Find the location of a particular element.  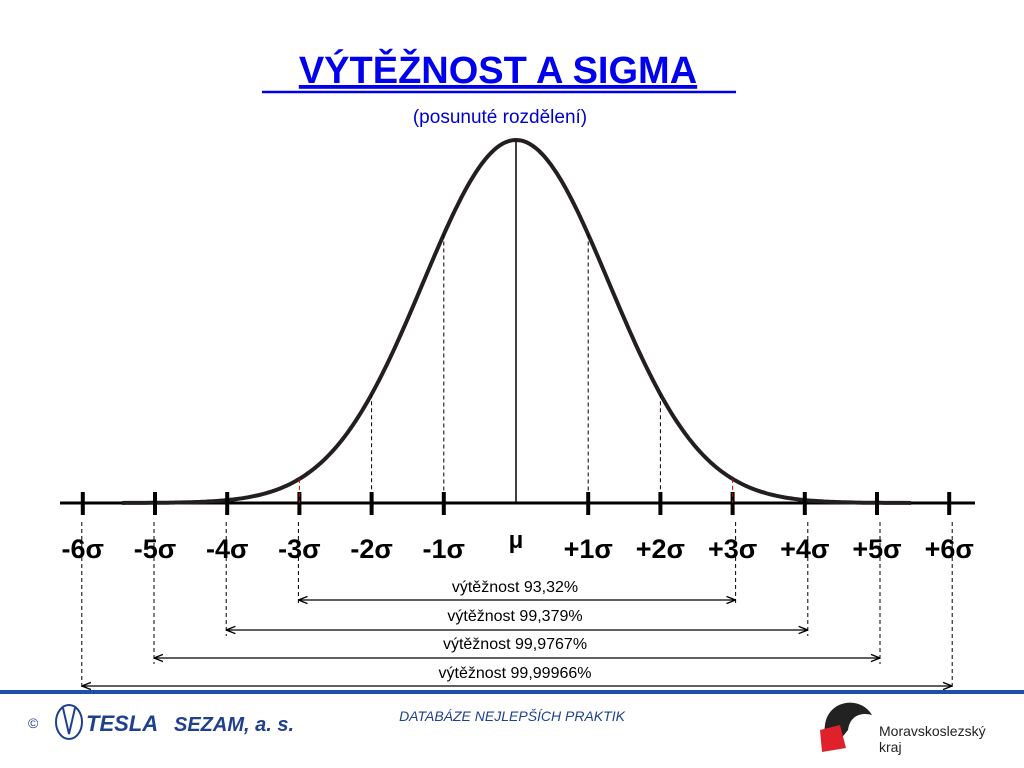

sigma-label: μ is located at coordinates (516, 540).